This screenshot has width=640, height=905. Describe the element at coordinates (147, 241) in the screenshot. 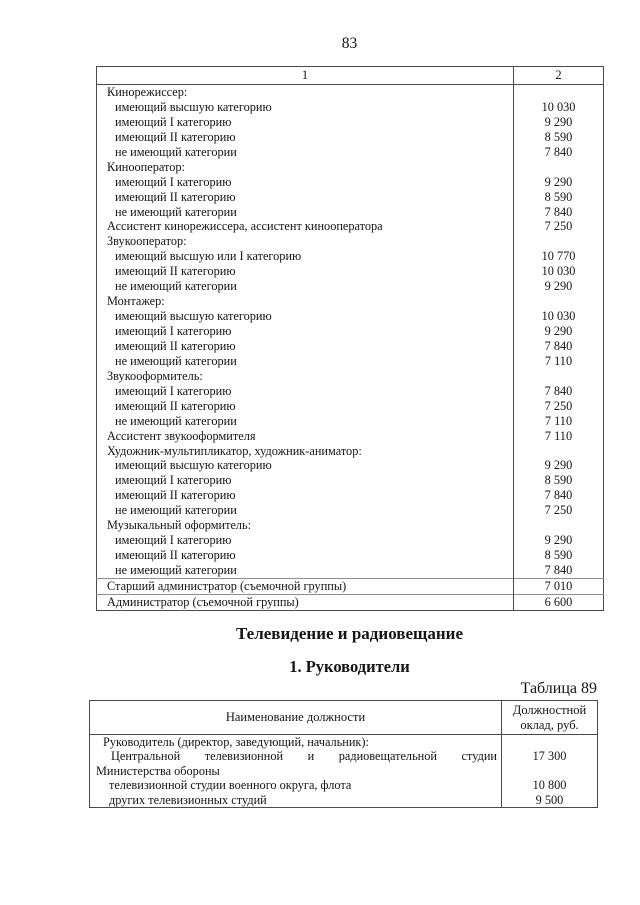

I see `position-label: Звукооператор:` at that location.